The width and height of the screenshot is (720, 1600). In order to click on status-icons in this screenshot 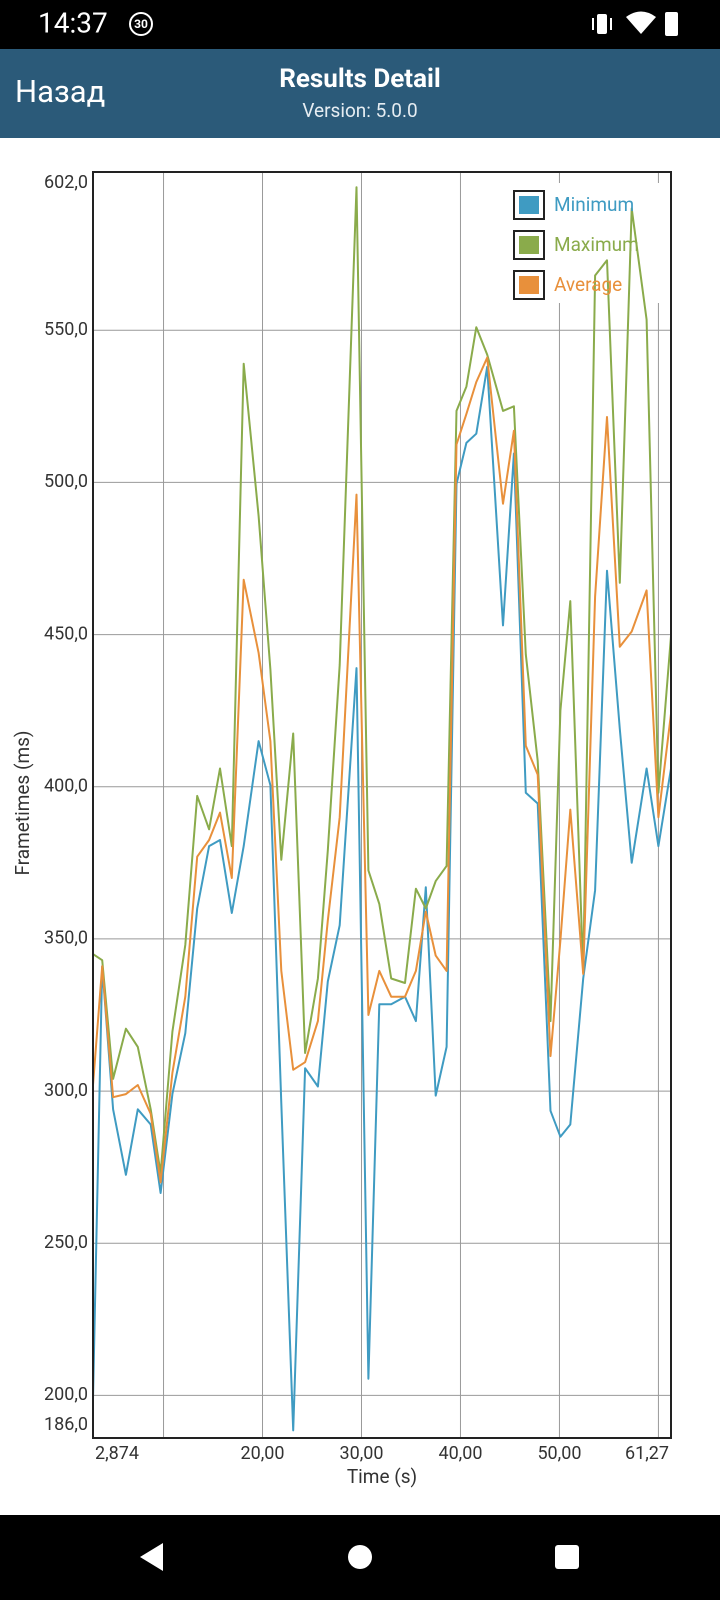, I will do `click(635, 23)`.